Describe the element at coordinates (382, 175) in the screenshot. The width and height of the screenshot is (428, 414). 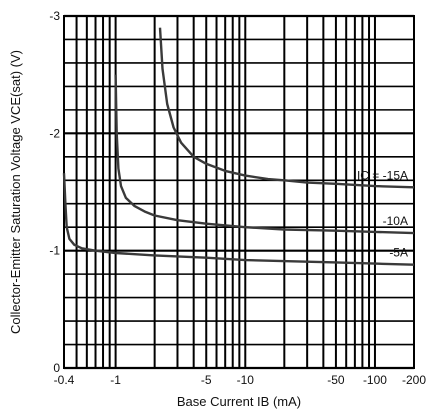
I see `series-label: IC = -15A` at that location.